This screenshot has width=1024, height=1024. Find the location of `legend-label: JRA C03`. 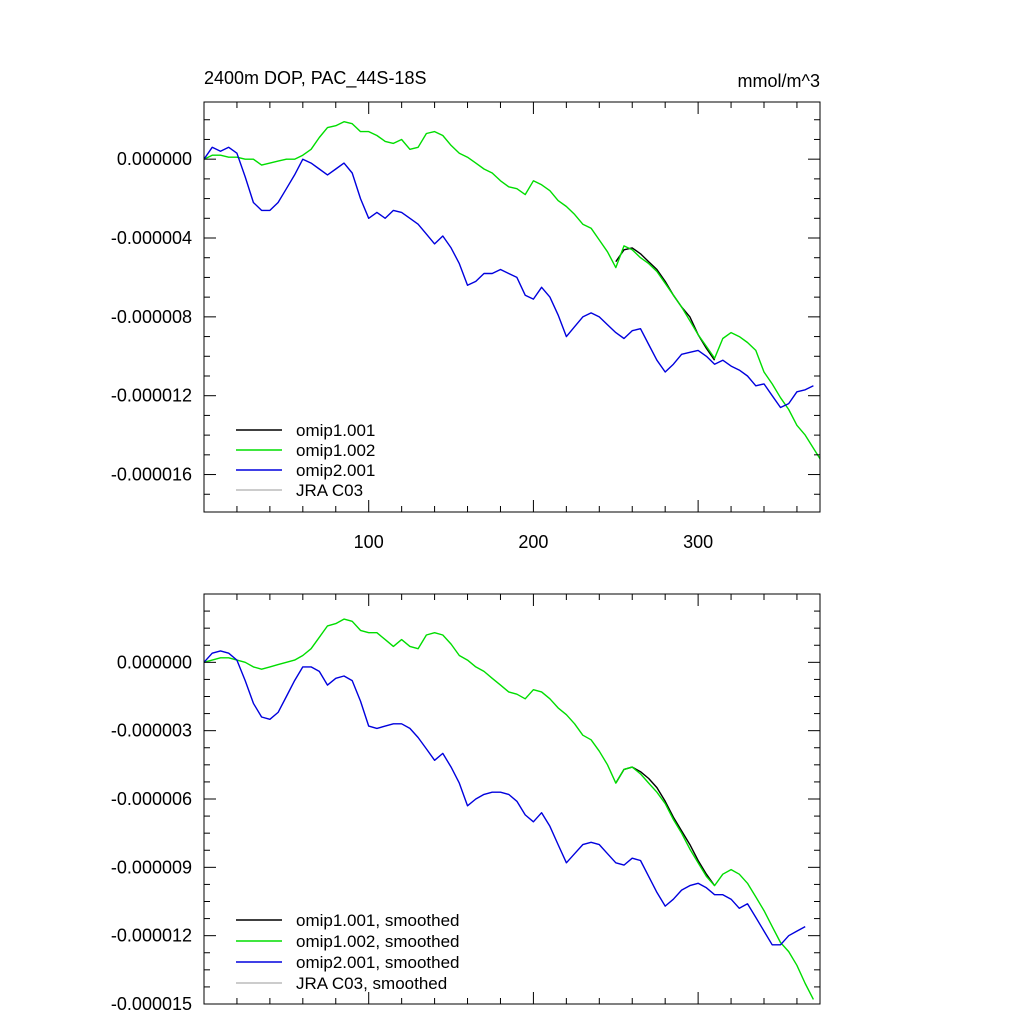

legend-label: JRA C03 is located at coordinates (329, 490).